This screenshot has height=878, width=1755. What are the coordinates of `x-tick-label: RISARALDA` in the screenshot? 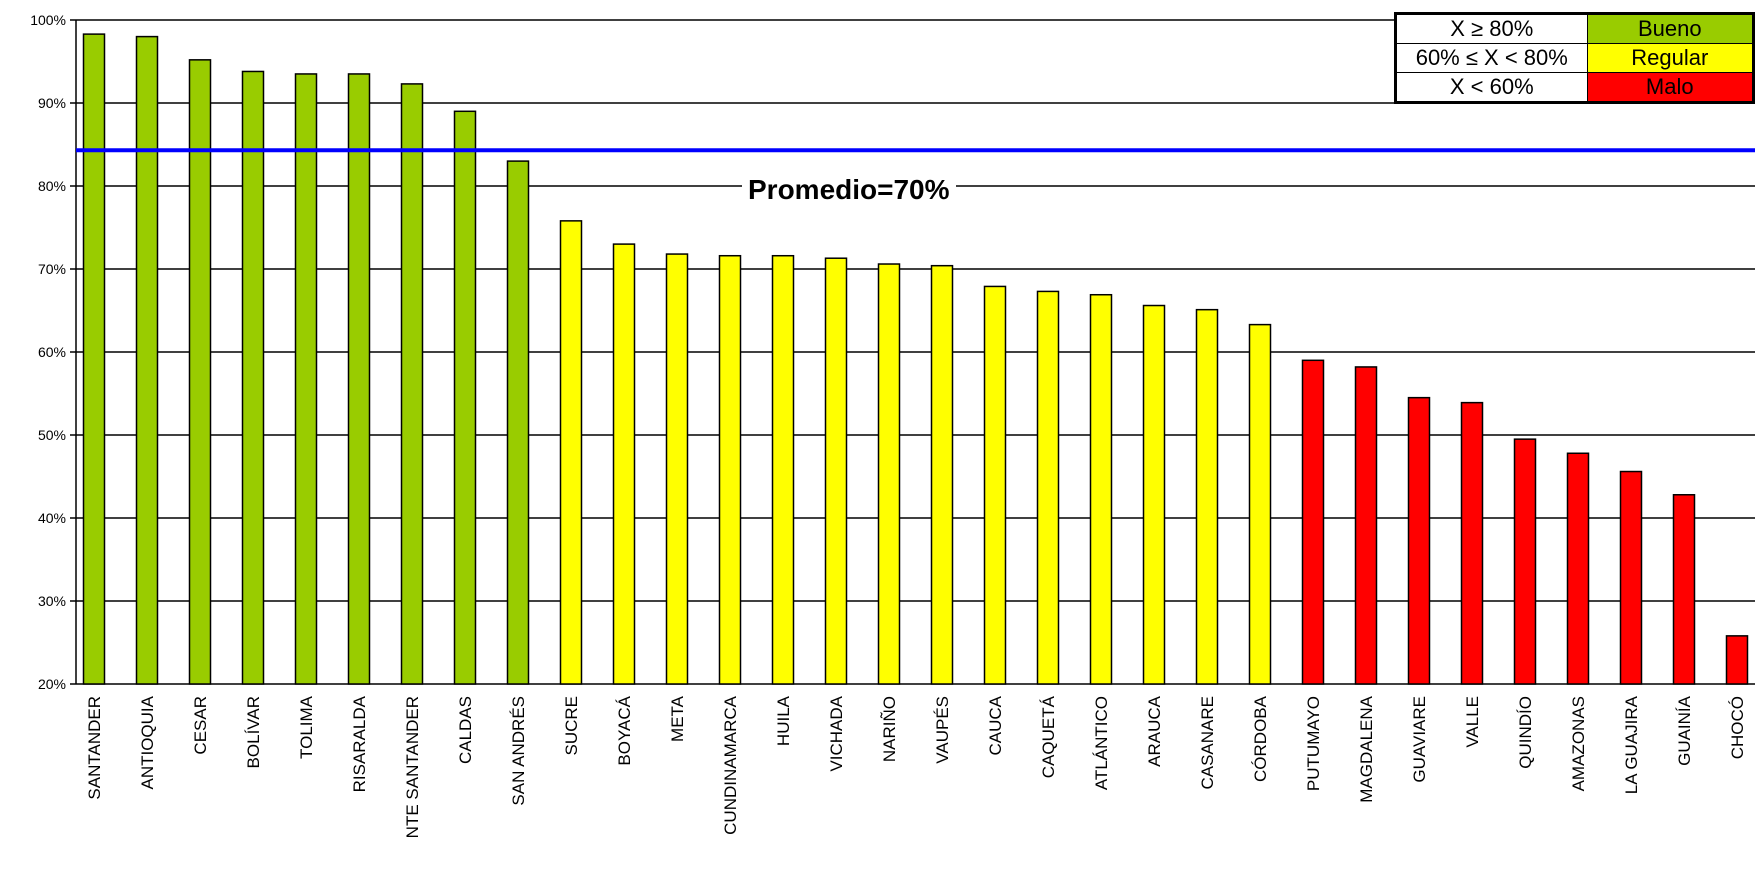 It's located at (359, 743).